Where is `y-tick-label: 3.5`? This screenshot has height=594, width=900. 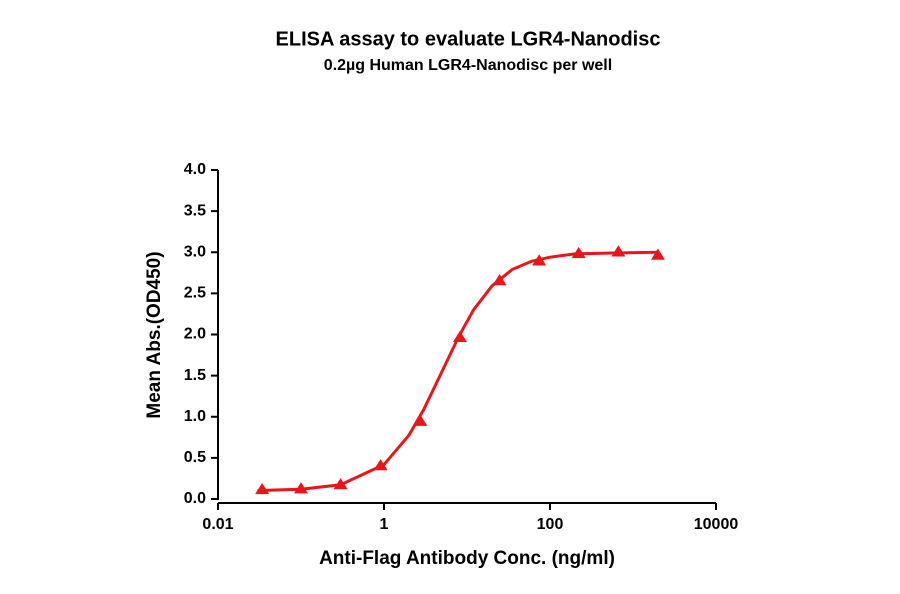 y-tick-label: 3.5 is located at coordinates (195, 210).